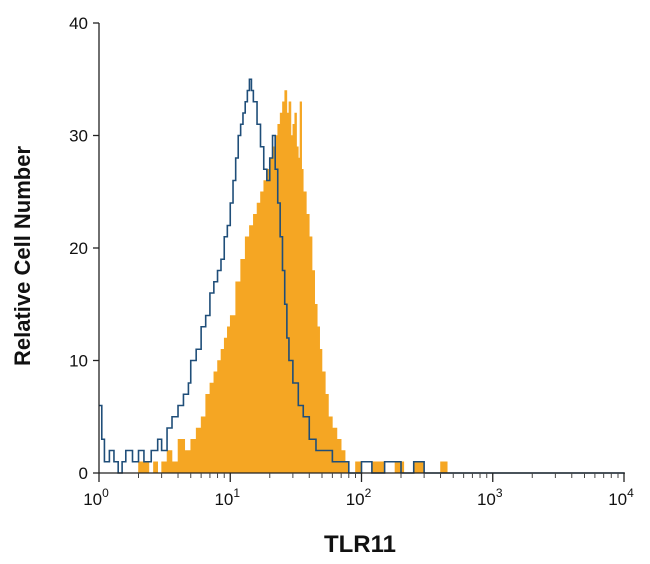 This screenshot has width=650, height=564. What do you see at coordinates (227, 497) in the screenshot?
I see `x-tick-label: 10¹` at bounding box center [227, 497].